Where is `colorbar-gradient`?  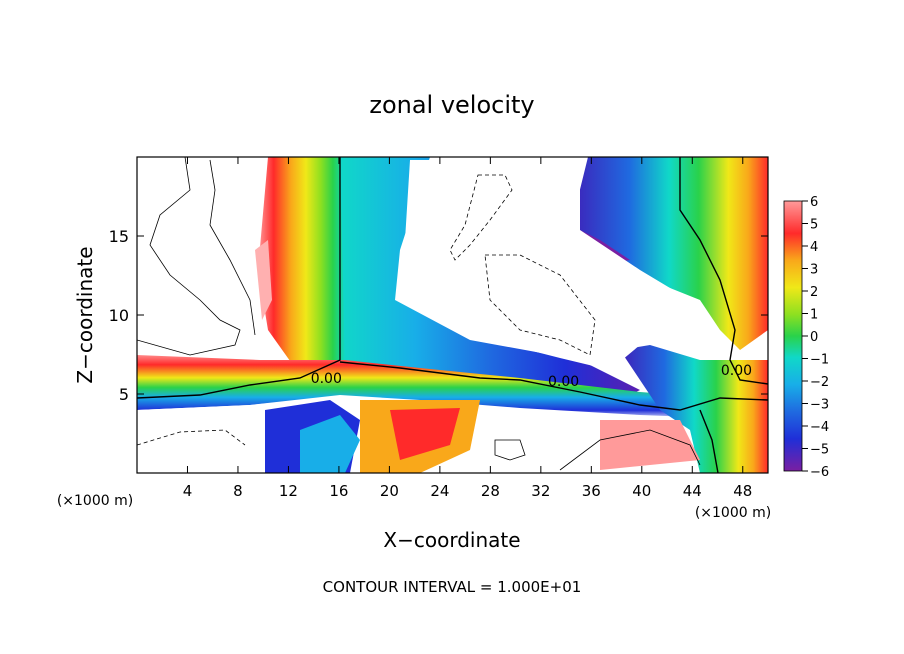 colorbar-gradient is located at coordinates (793, 336).